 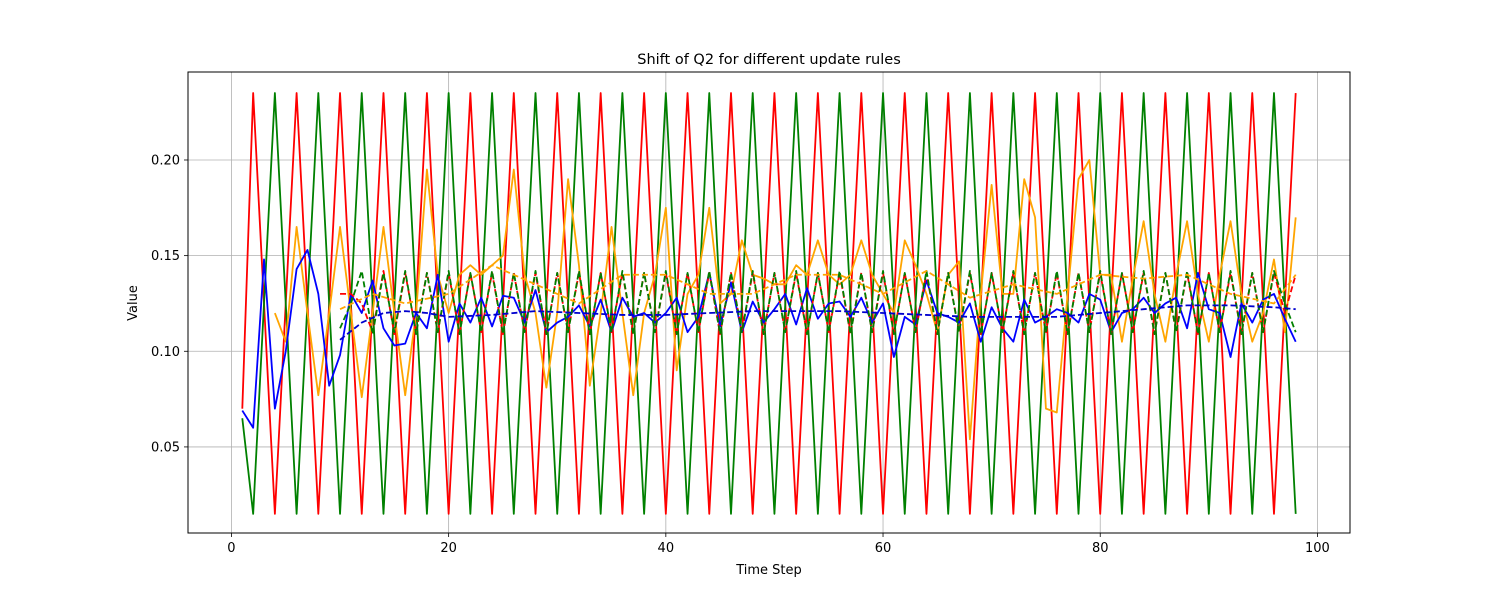 What do you see at coordinates (818, 287) in the screenshot?
I see `series-line-7-dashed` at bounding box center [818, 287].